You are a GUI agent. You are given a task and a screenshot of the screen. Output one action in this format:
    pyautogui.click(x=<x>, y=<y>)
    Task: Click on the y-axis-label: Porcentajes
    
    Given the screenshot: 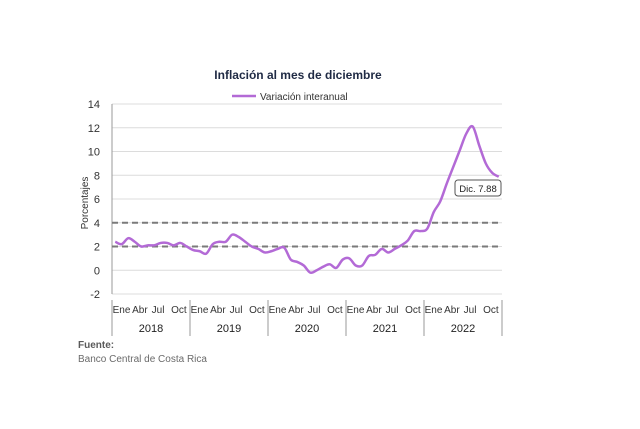 What is the action you would take?
    pyautogui.click(x=85, y=203)
    